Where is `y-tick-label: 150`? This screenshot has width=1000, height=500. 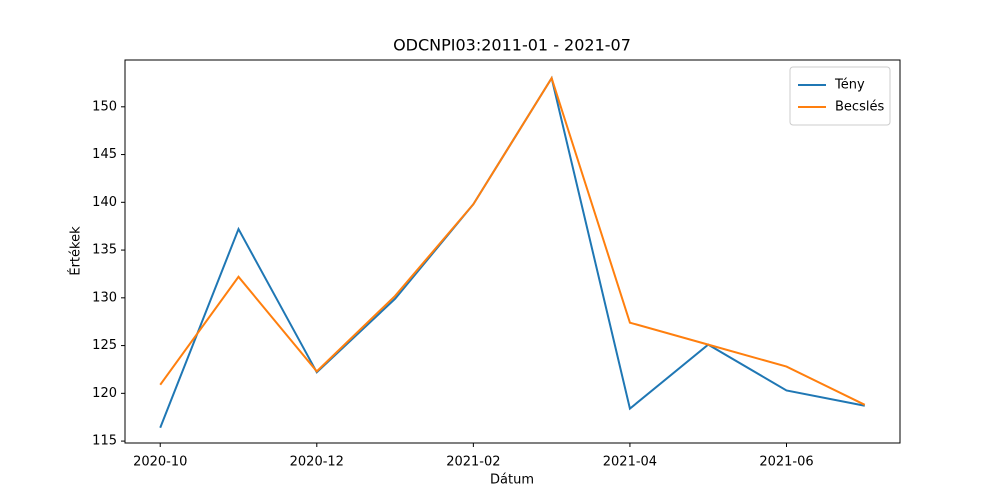 y-tick-label: 150 is located at coordinates (104, 106).